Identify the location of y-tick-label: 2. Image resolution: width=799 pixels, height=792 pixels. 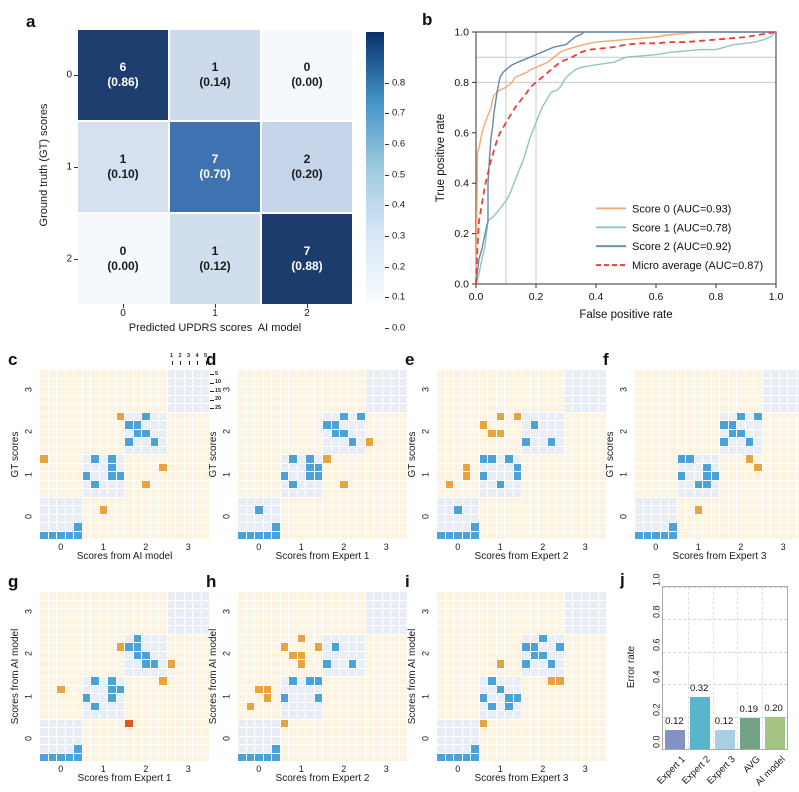
(69, 259).